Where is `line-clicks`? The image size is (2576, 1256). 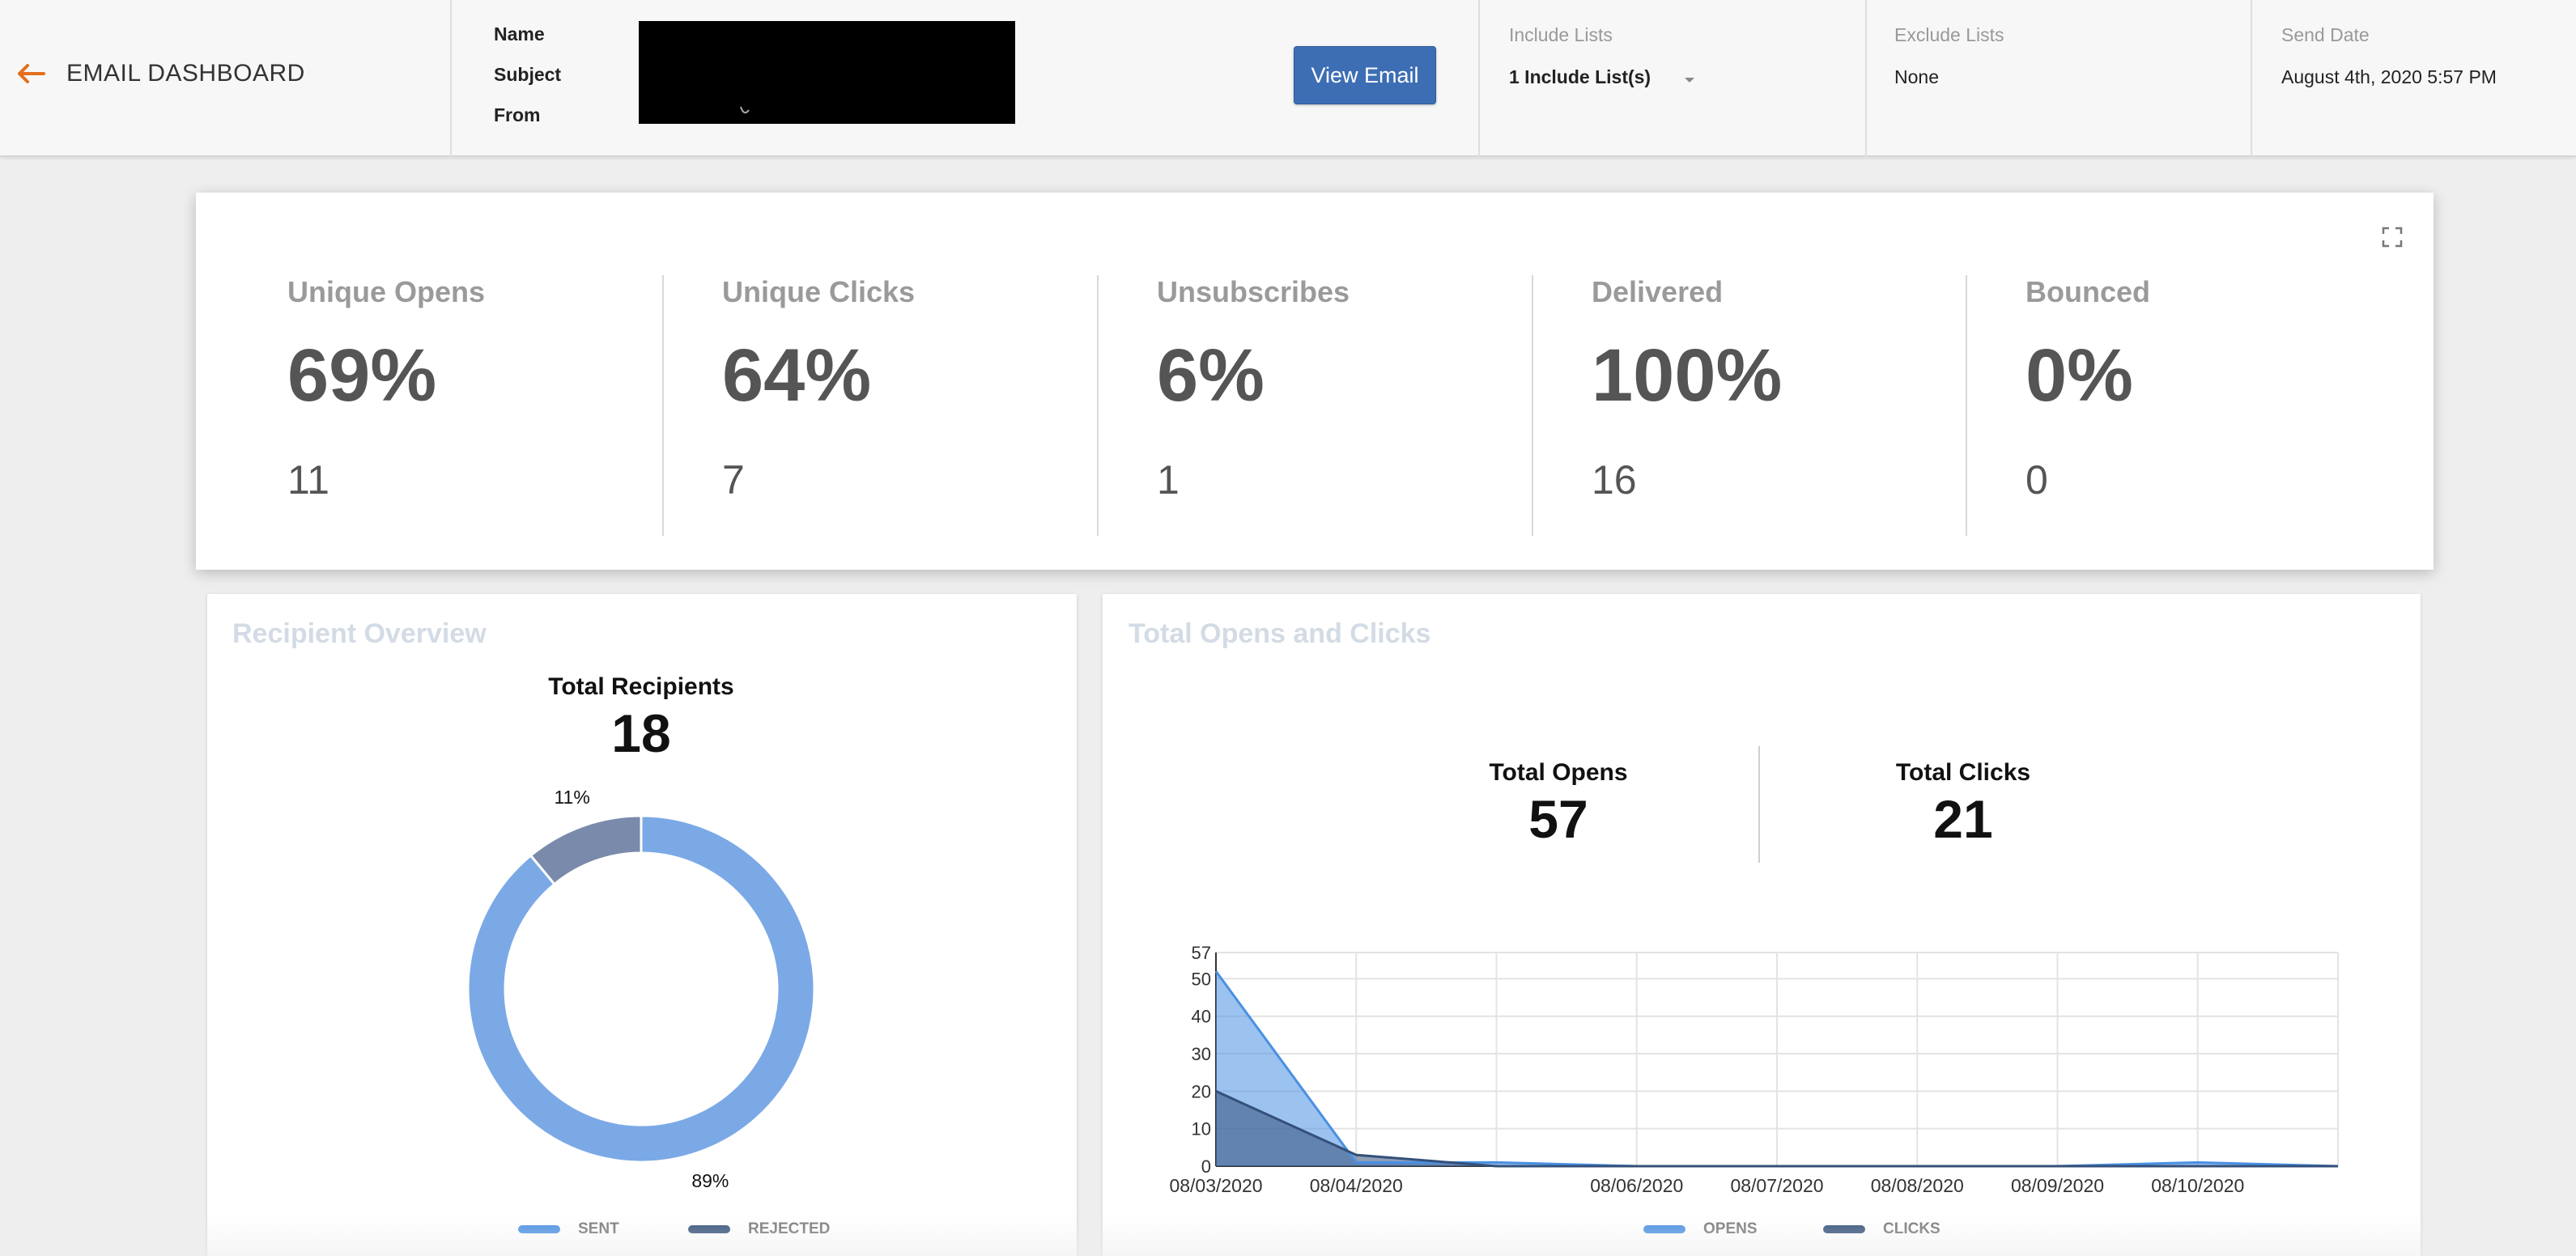 line-clicks is located at coordinates (1776, 1129).